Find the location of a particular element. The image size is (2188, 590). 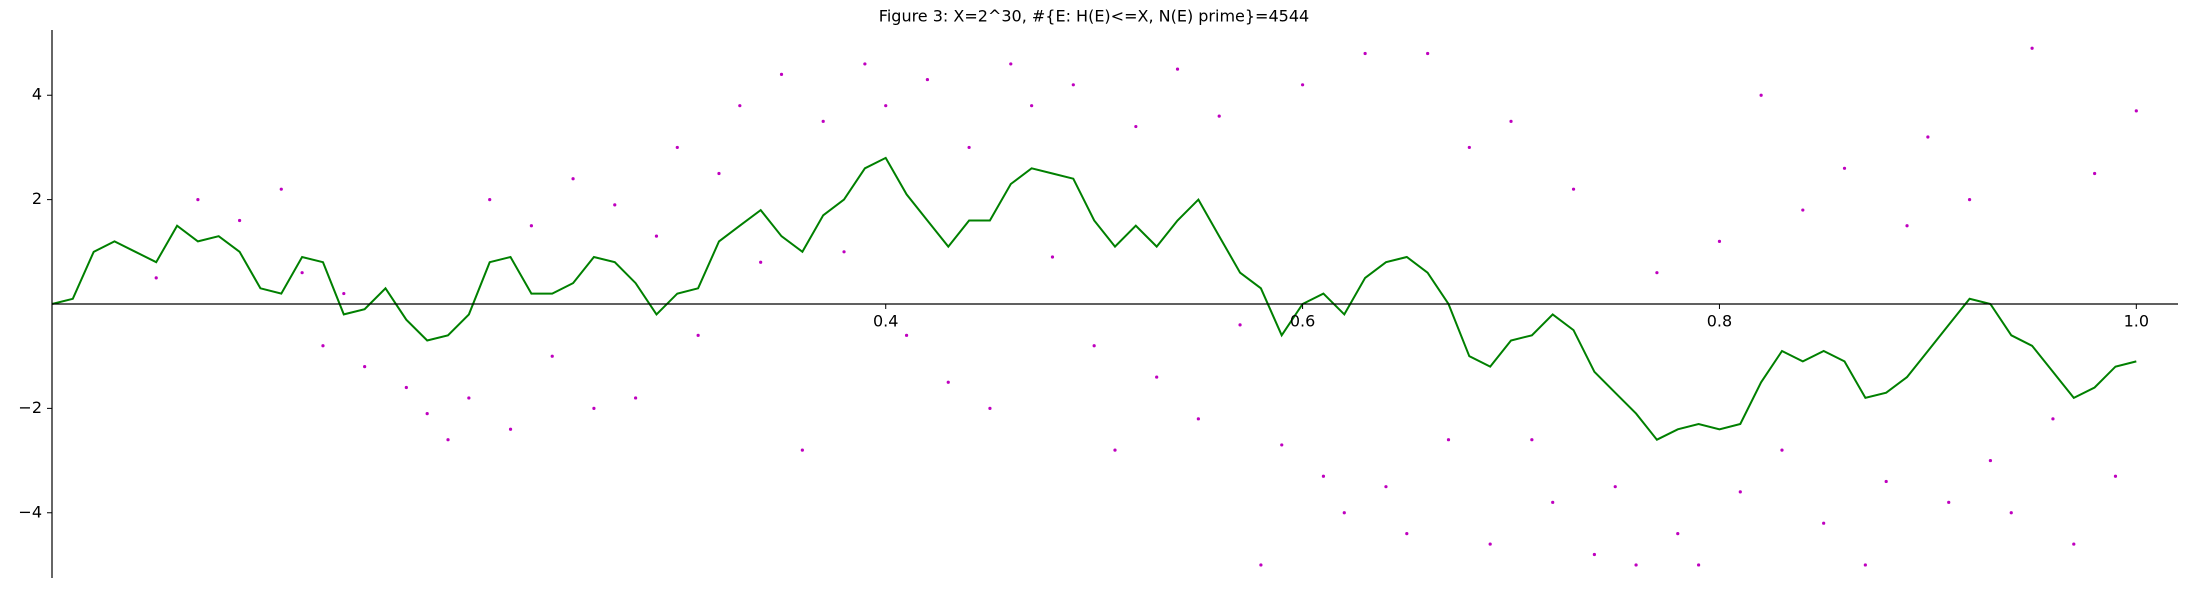

y-tick-label: −4 is located at coordinates (30, 511).